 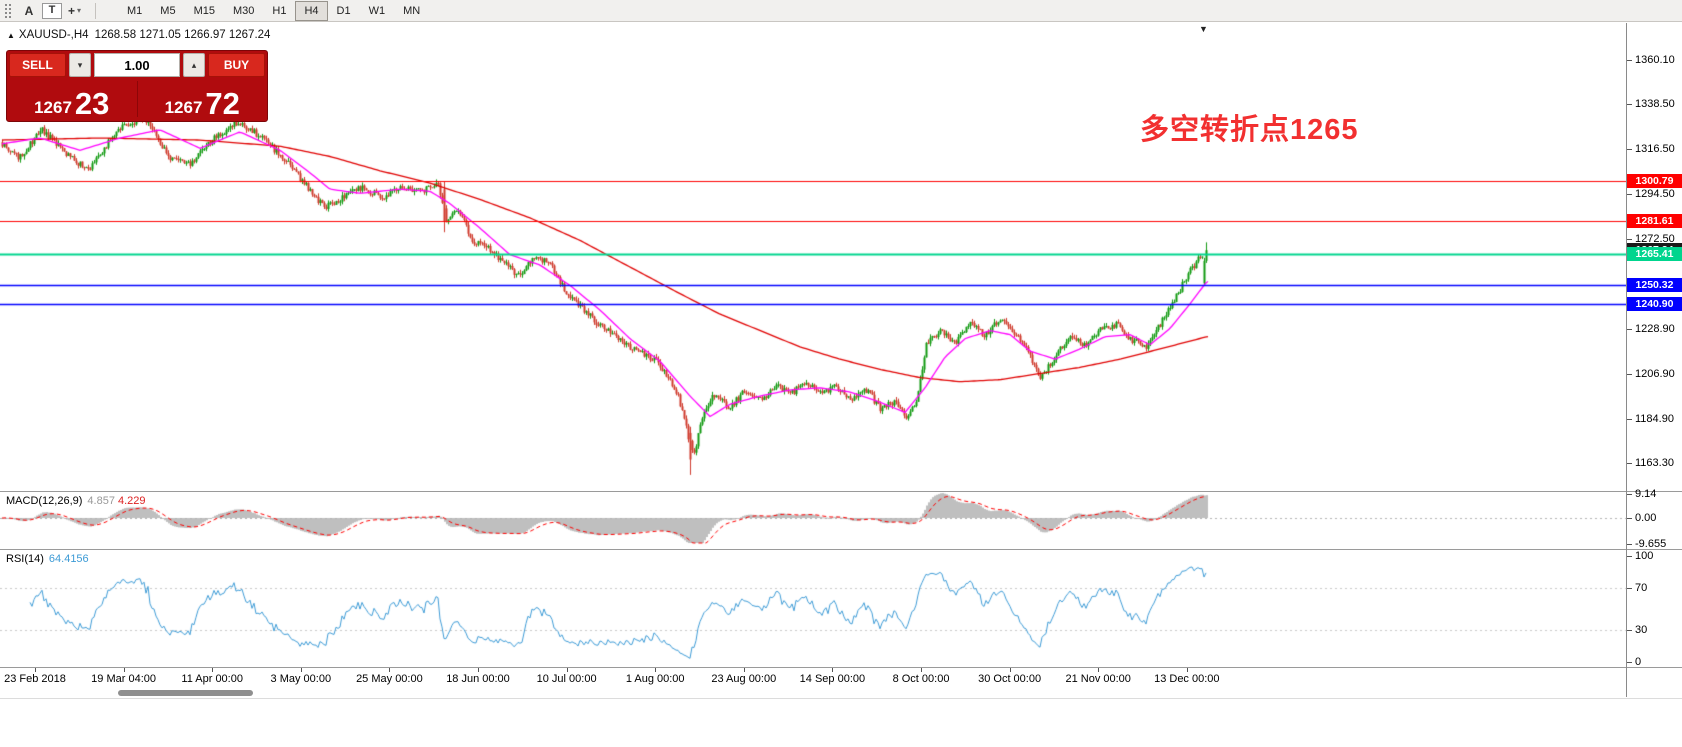 I want to click on price-axis-tick-label: 1272.50, so click(x=1655, y=239).